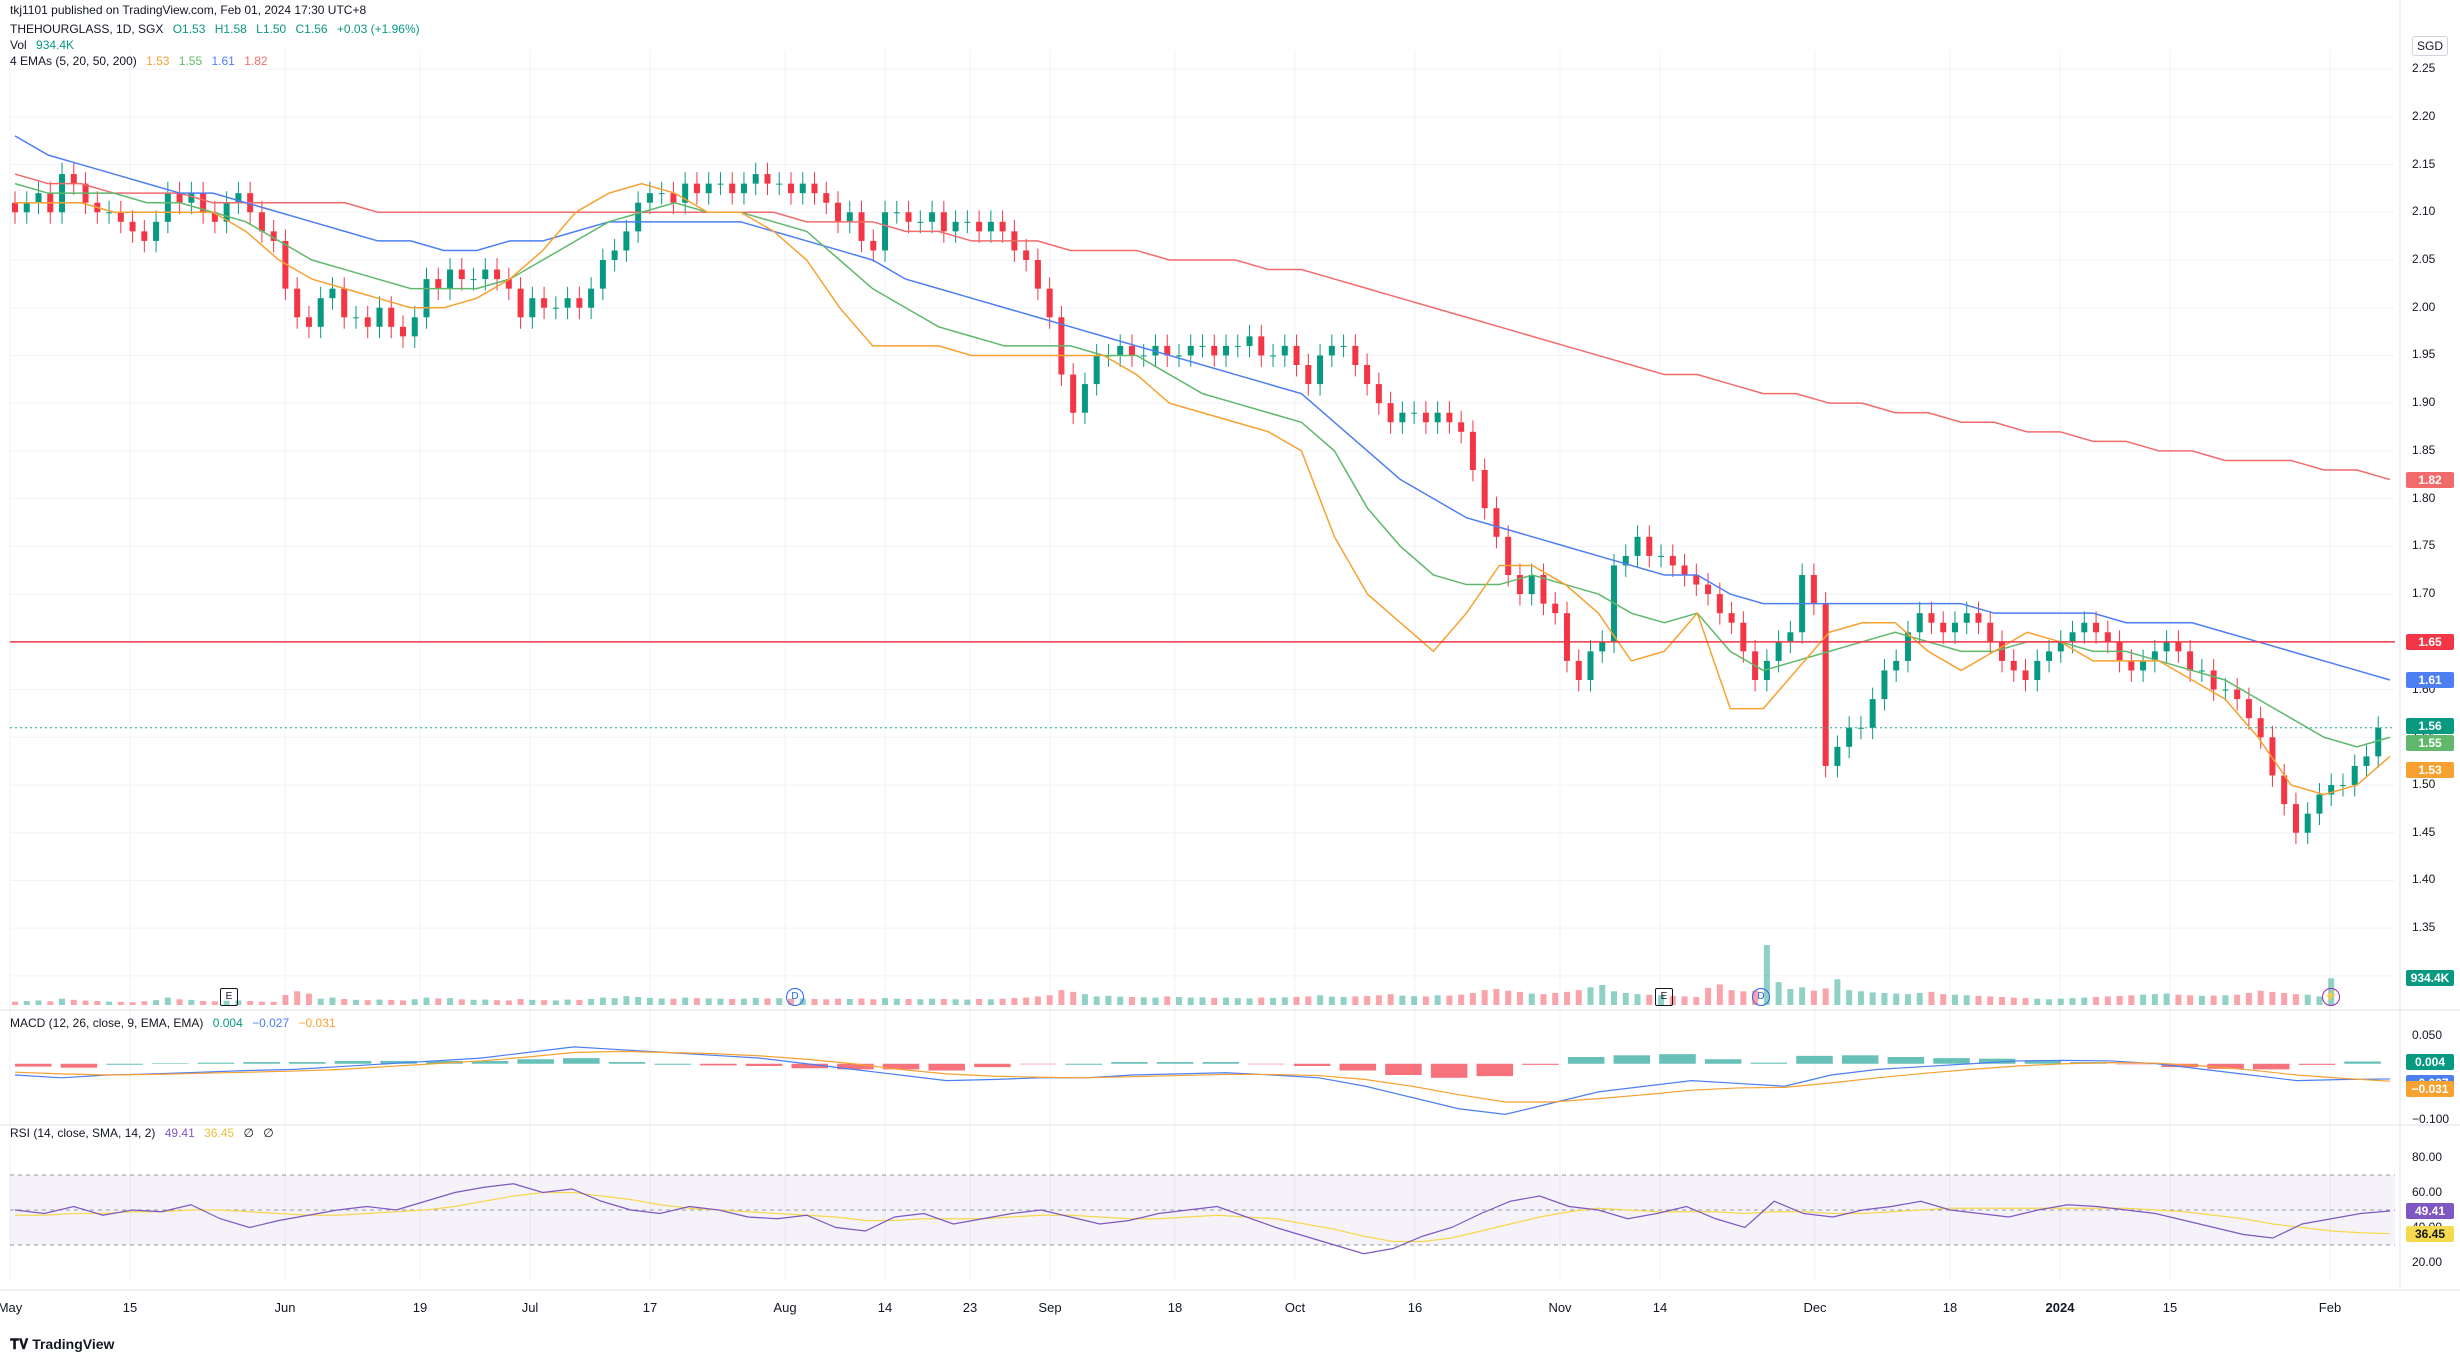  Describe the element at coordinates (317, 1023) in the screenshot. I see `macd-signal-value: −0.031` at that location.